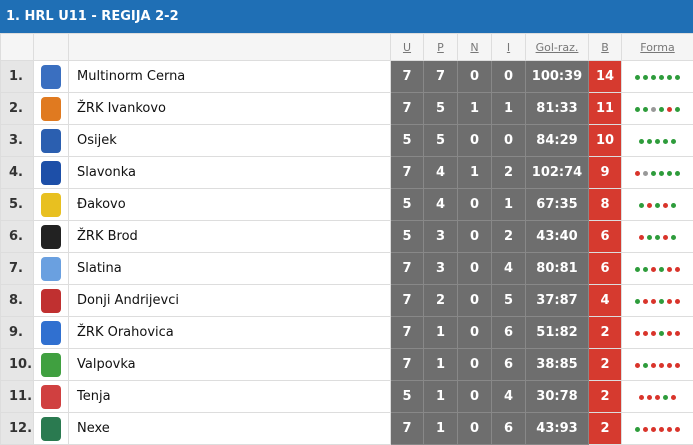 The width and height of the screenshot is (693, 445). Describe the element at coordinates (17, 301) in the screenshot. I see `rank: 8.` at that location.